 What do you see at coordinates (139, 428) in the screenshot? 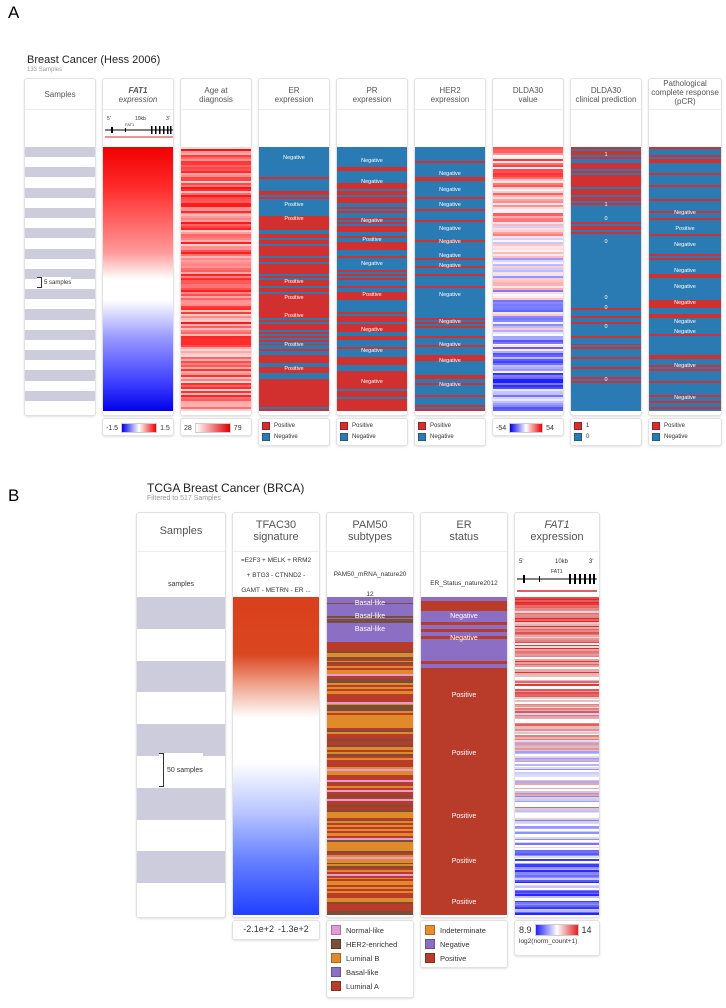
I see `fat1-legend-gradient-a` at bounding box center [139, 428].